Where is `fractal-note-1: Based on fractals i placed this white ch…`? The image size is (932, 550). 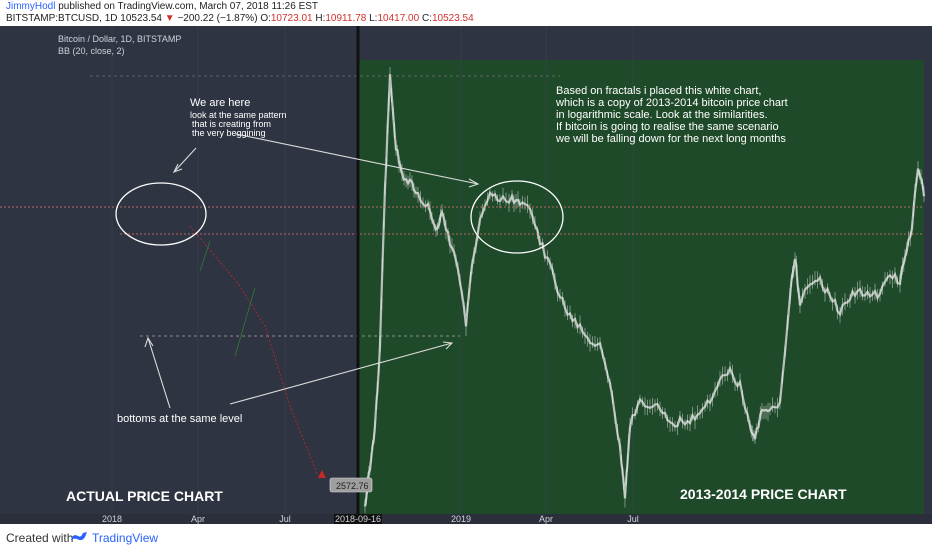 fractal-note-1: Based on fractals i placed this white ch… is located at coordinates (658, 91).